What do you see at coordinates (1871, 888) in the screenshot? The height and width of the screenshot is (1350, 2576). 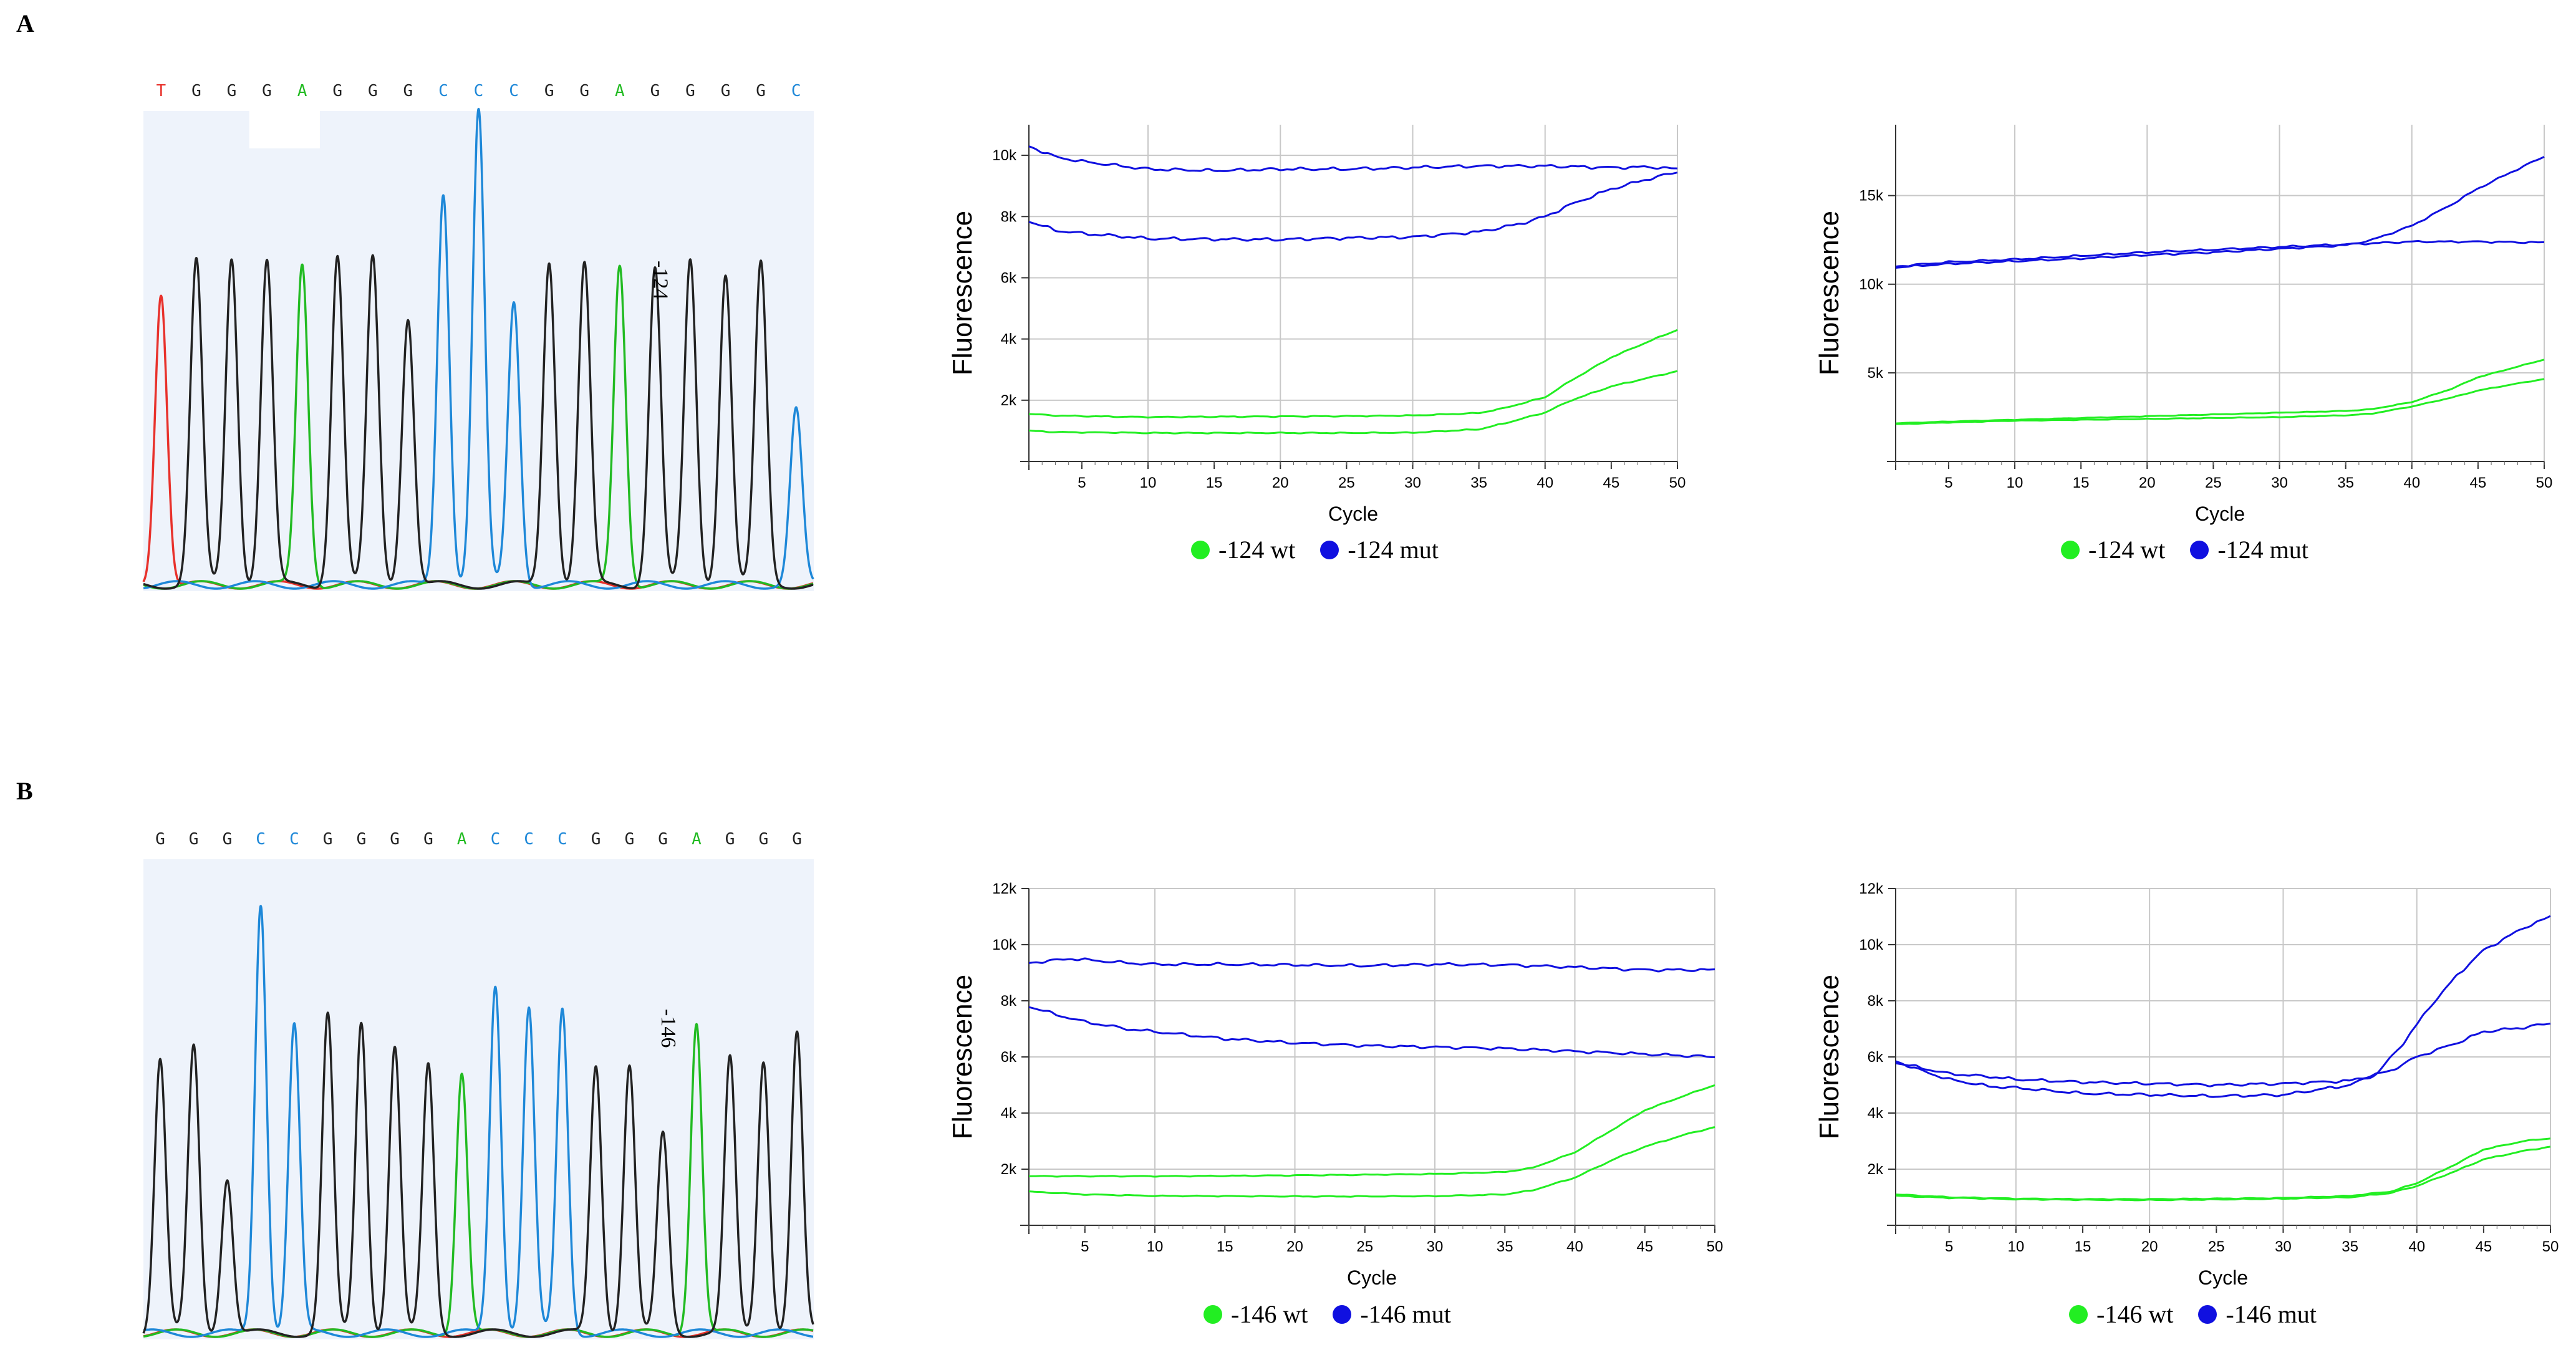 I see `y-tick-label: 12k` at bounding box center [1871, 888].